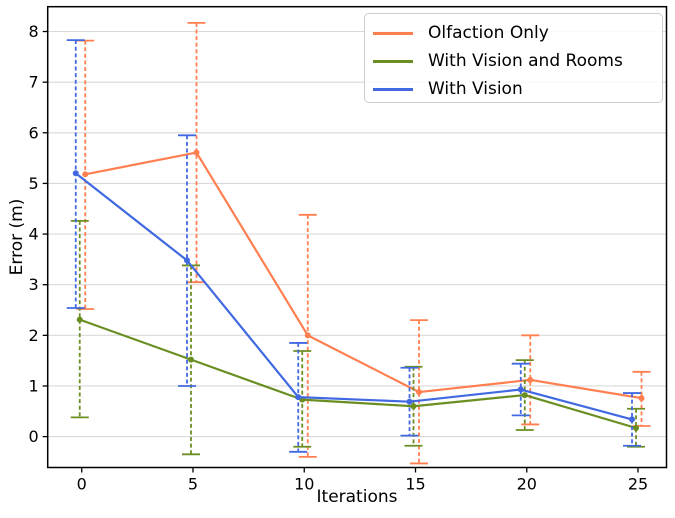  What do you see at coordinates (415, 484) in the screenshot?
I see `x-tick-label-15: 15` at bounding box center [415, 484].